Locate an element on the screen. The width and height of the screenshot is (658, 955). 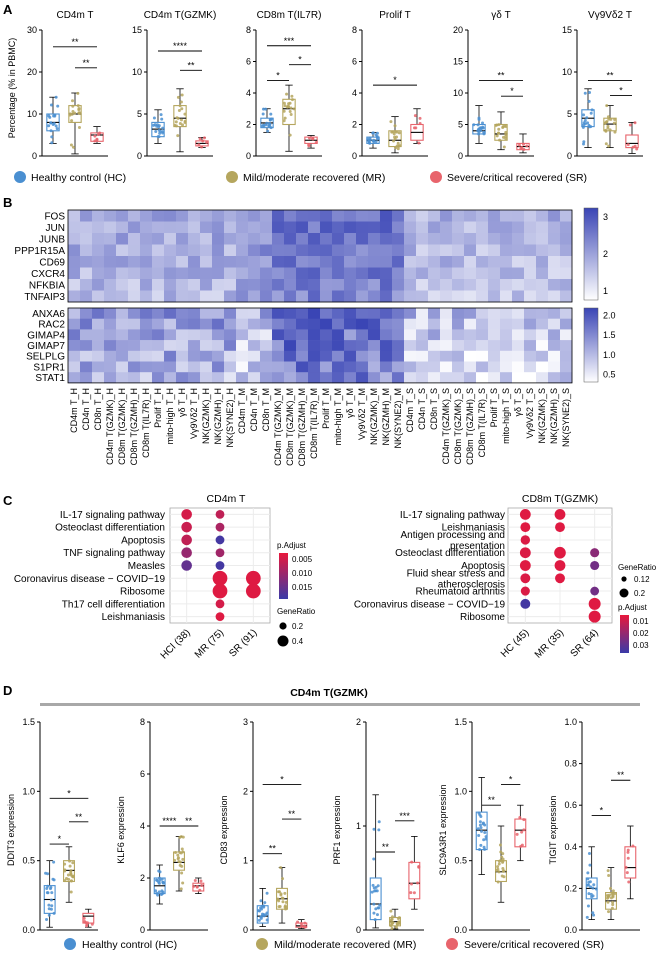
y-tick-label: 1 is located at coordinates (358, 826).